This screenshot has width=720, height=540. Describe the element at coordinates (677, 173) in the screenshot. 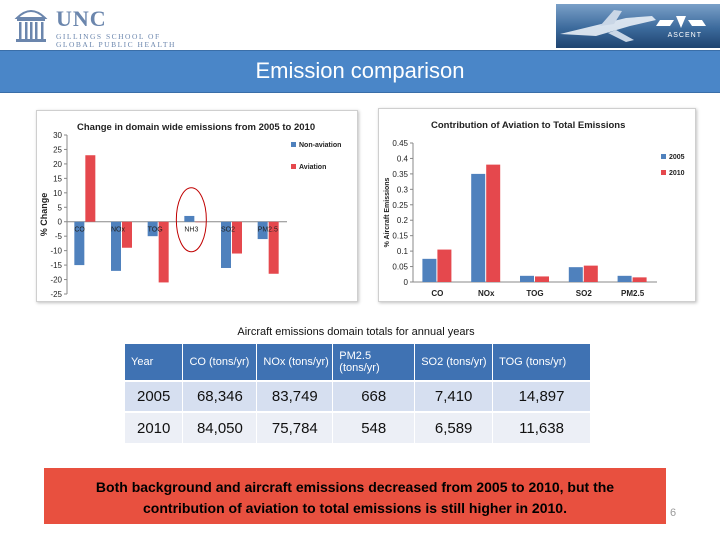

I see `legend-label: 2010` at that location.